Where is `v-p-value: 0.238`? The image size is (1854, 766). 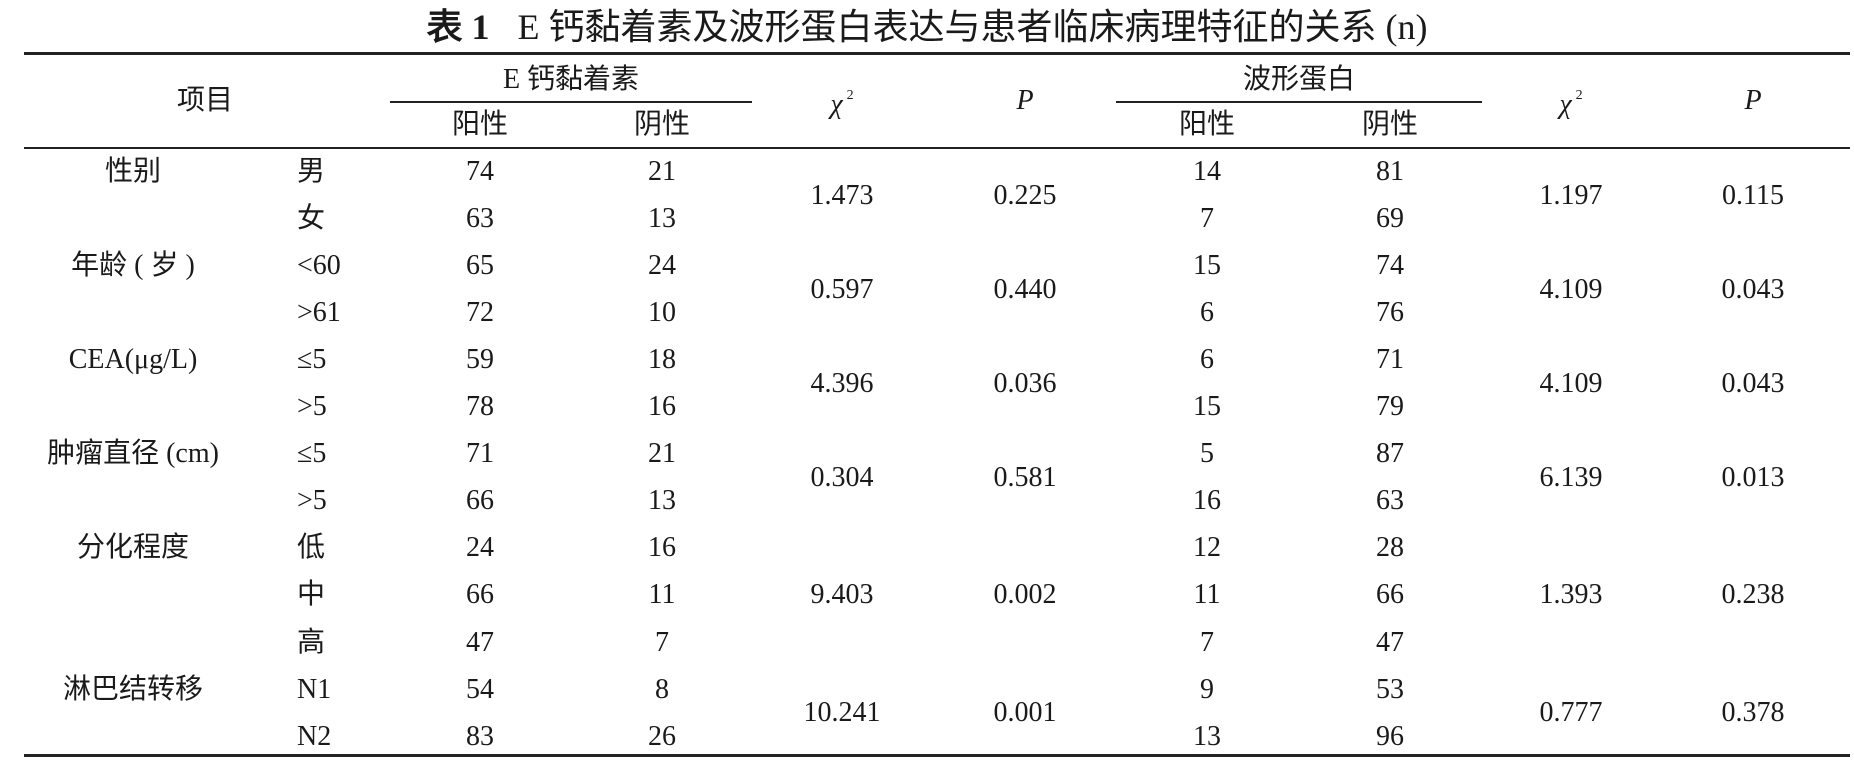
v-p-value: 0.238 is located at coordinates (1753, 595).